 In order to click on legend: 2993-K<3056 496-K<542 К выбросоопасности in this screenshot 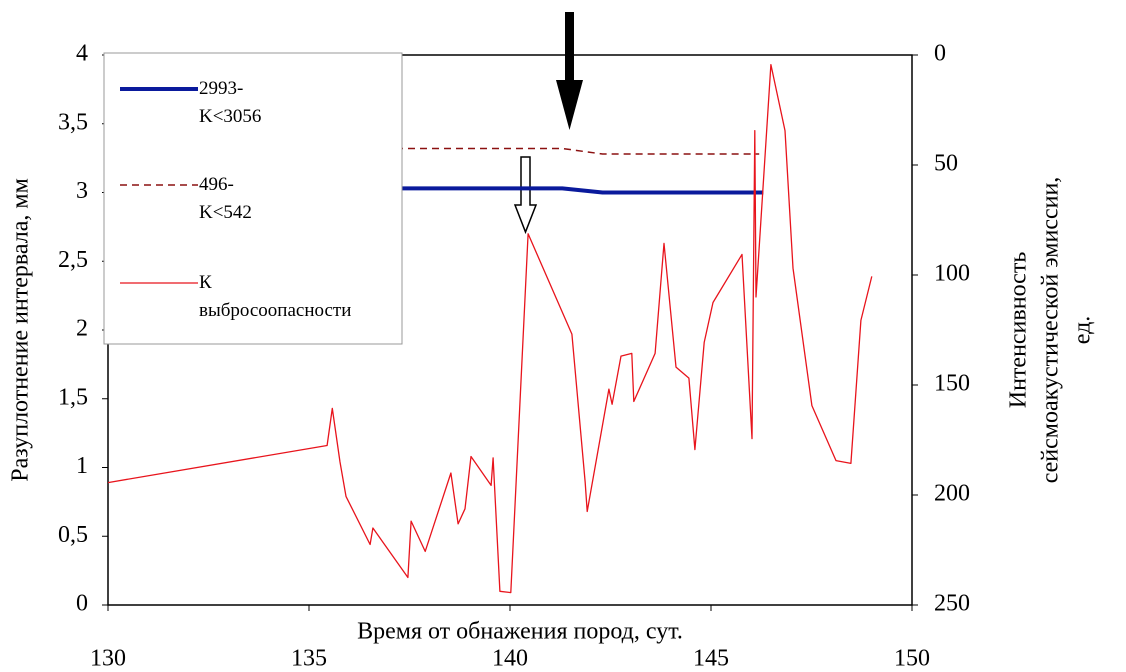, I will do `click(253, 198)`.